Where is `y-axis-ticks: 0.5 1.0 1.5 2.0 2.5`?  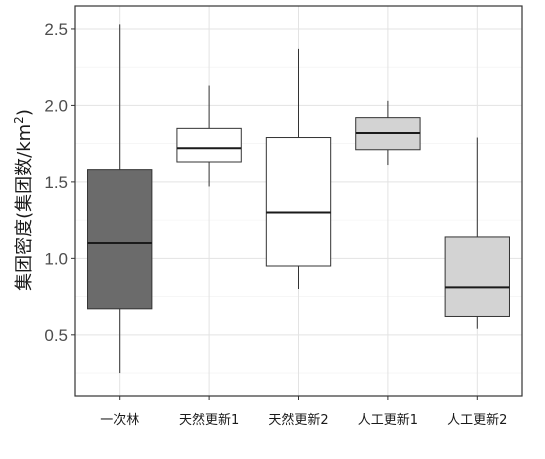
y-axis-ticks: 0.5 1.0 1.5 2.0 2.5 is located at coordinates (59, 182).